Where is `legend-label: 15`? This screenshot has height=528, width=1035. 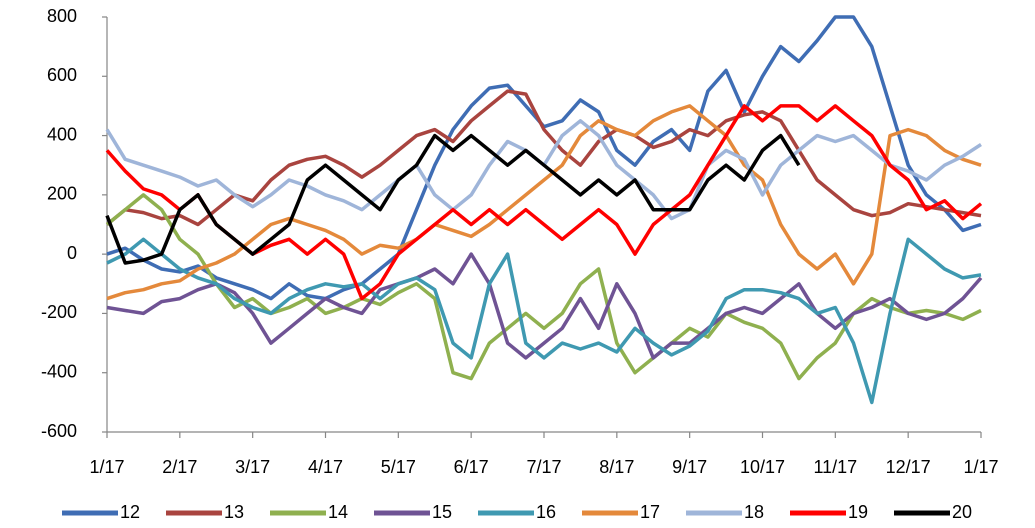 legend-label: 15 is located at coordinates (442, 512).